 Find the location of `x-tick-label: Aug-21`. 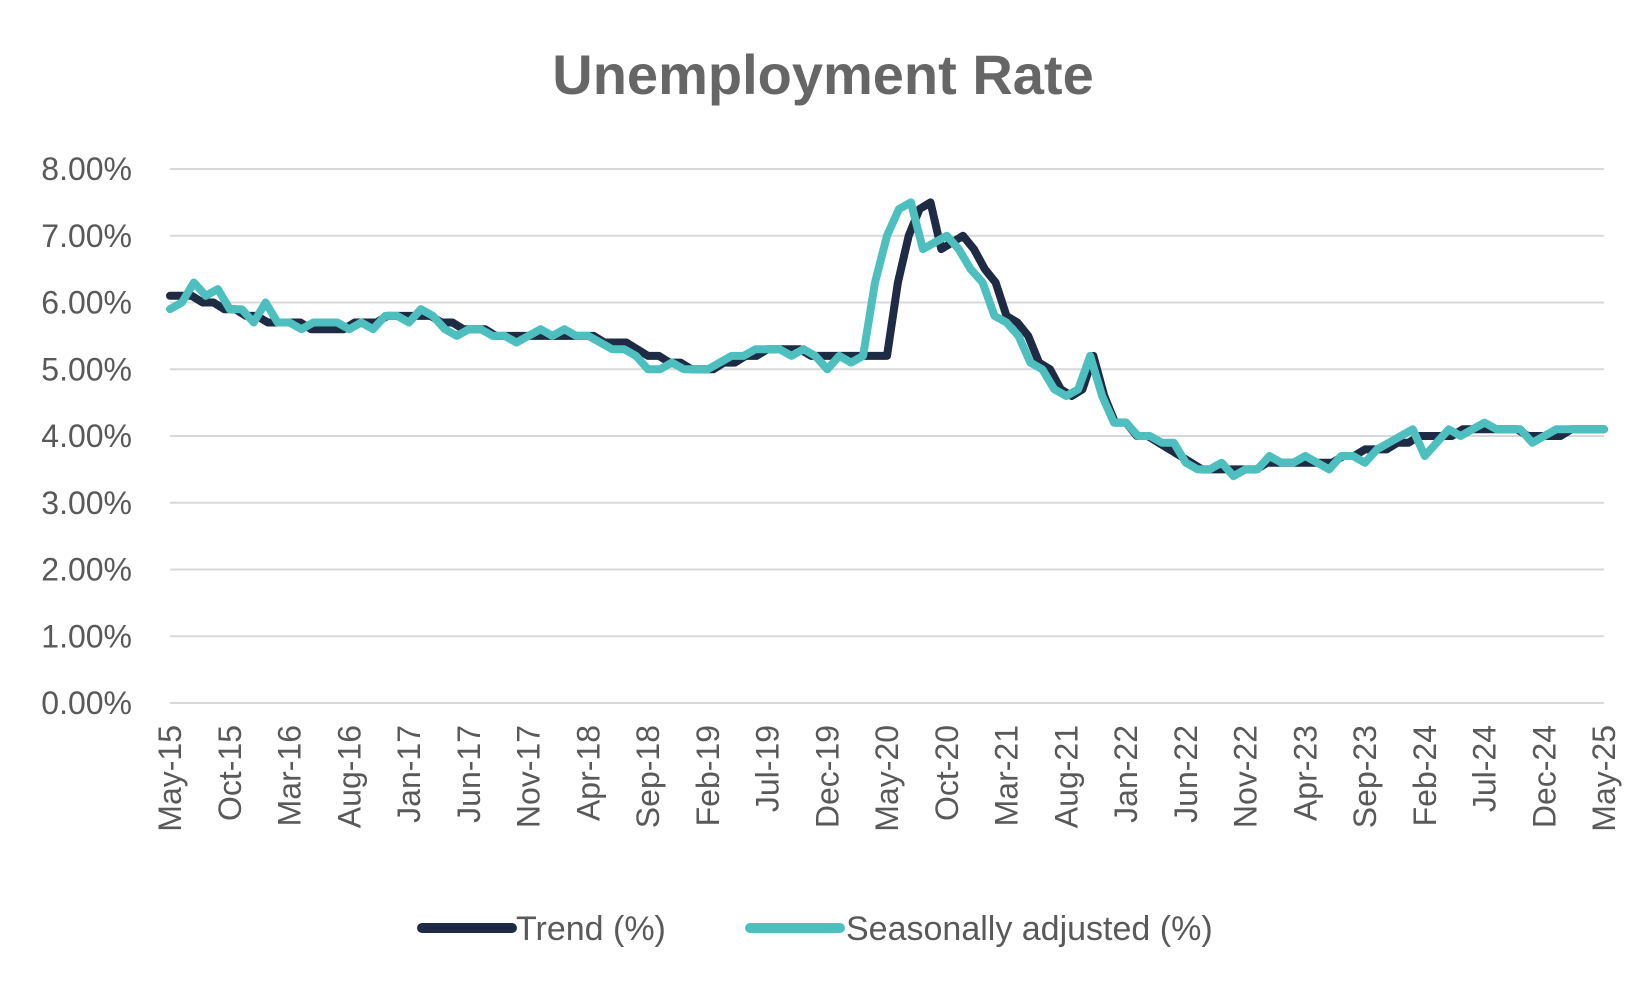

x-tick-label: Aug-21 is located at coordinates (1066, 776).